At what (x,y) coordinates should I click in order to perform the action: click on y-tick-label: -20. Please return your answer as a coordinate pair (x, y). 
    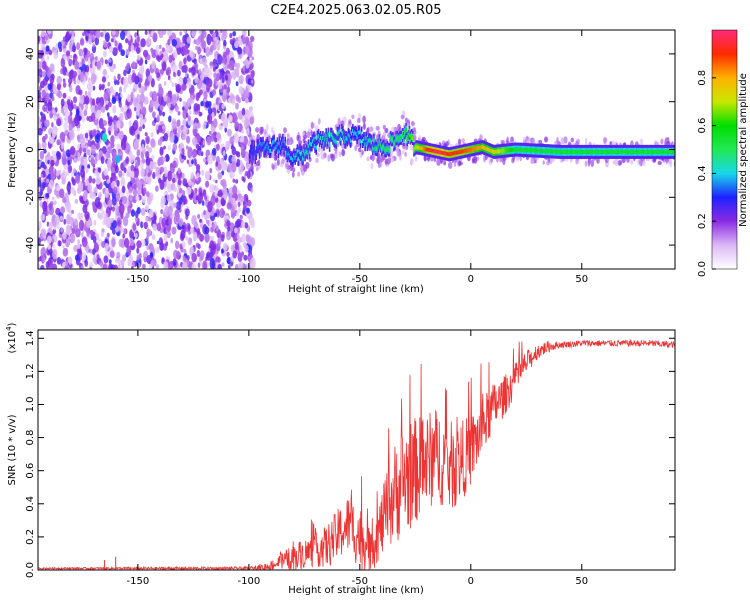
    Looking at the image, I should click on (30, 197).